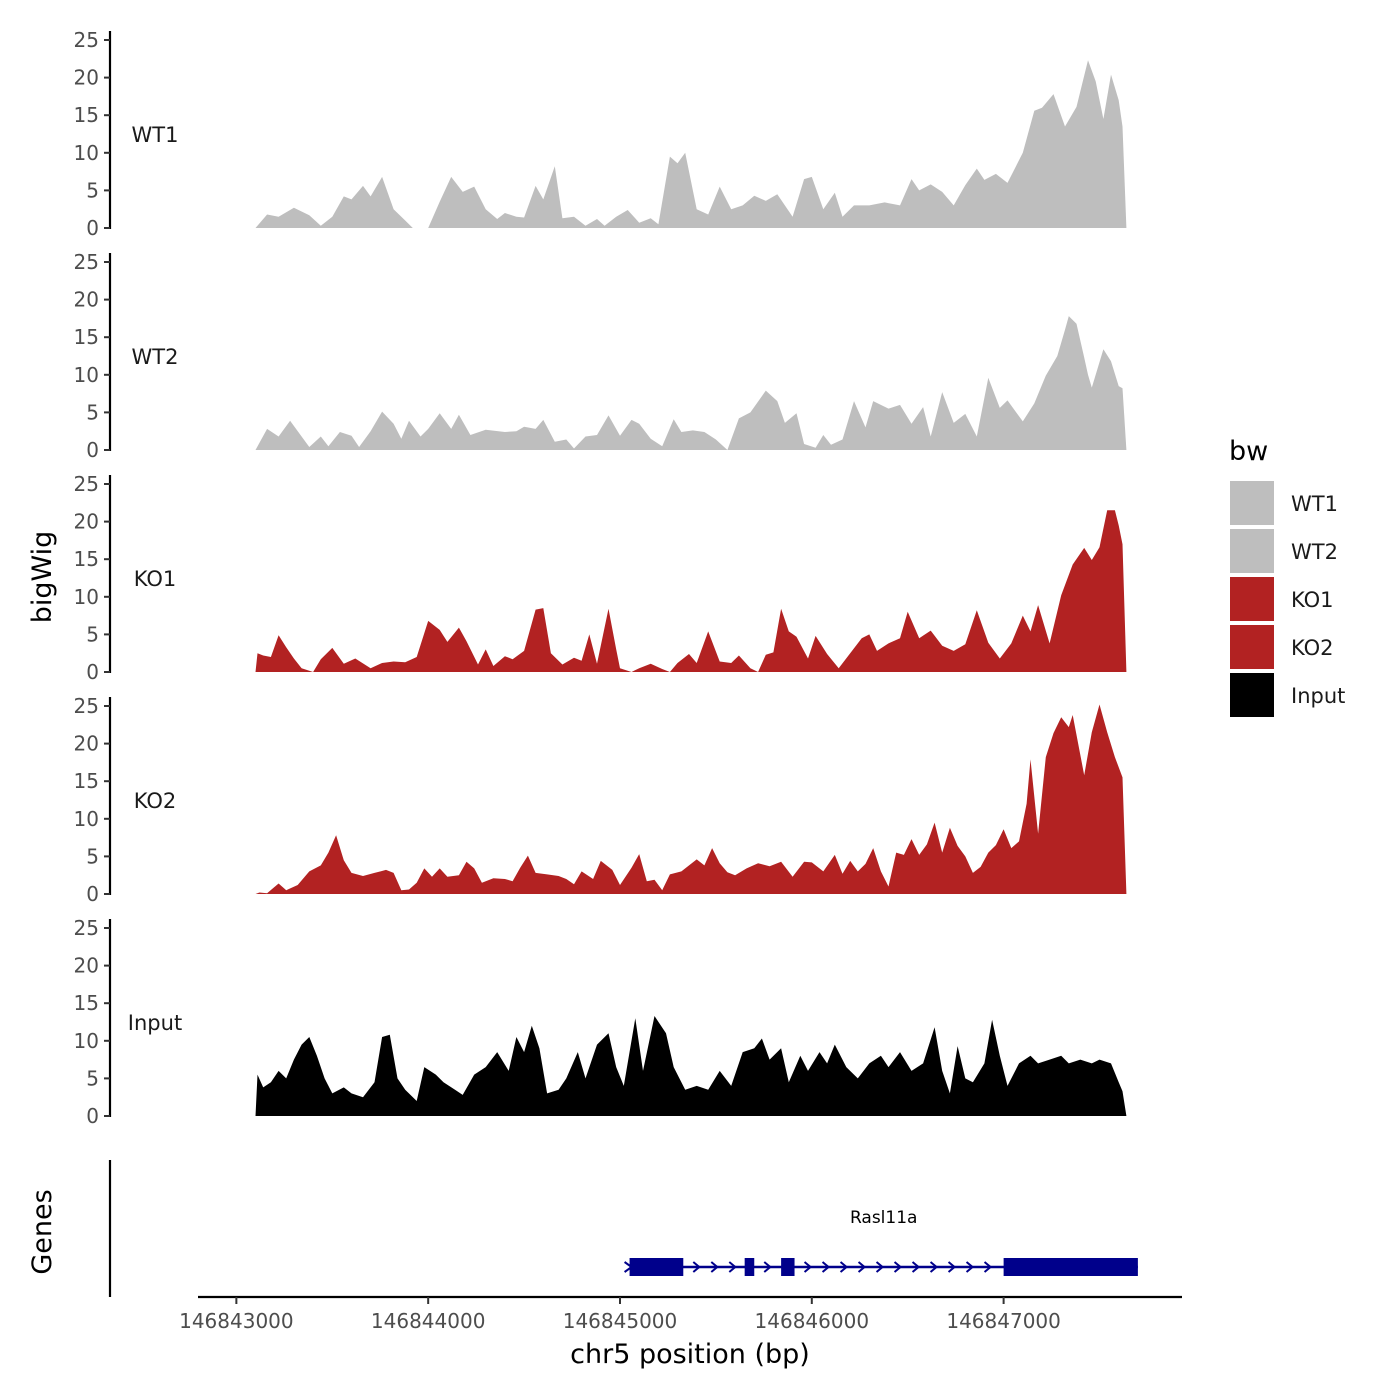  What do you see at coordinates (1312, 648) in the screenshot?
I see `legend-label: KO2` at bounding box center [1312, 648].